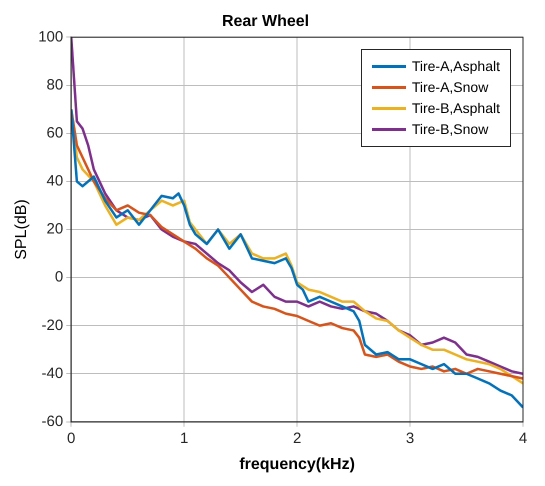 Image resolution: width=545 pixels, height=486 pixels. What do you see at coordinates (450, 88) in the screenshot?
I see `legend-label: Tire-A,Snow` at bounding box center [450, 88].